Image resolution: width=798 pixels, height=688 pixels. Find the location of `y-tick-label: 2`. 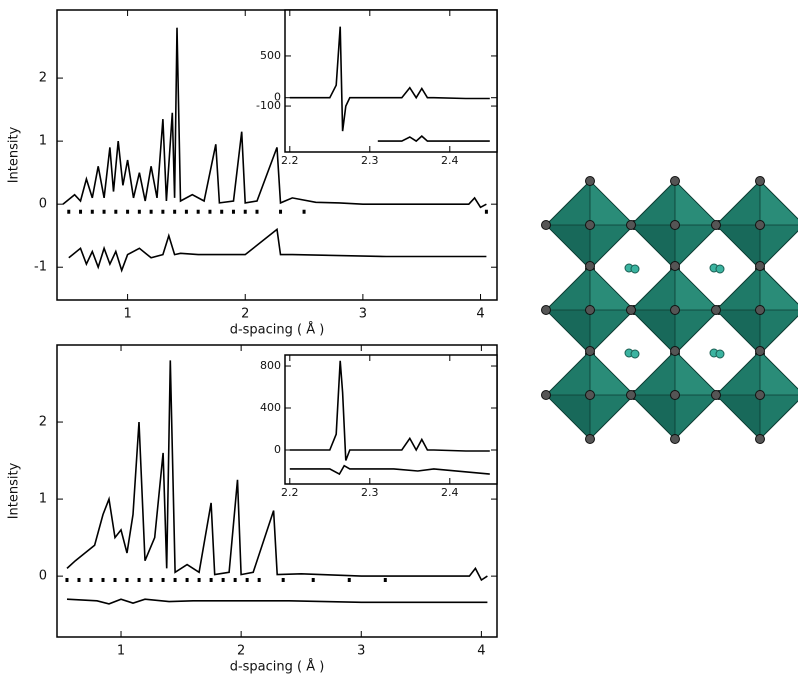

y-tick-label: 2 is located at coordinates (43, 422).